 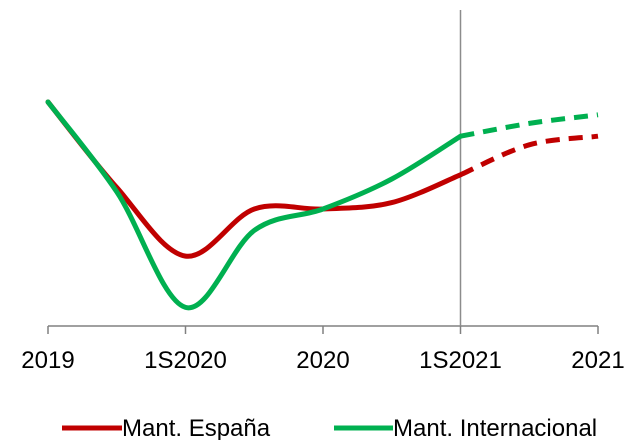 What do you see at coordinates (196, 427) in the screenshot?
I see `legend-label-espana: Mant. España` at bounding box center [196, 427].